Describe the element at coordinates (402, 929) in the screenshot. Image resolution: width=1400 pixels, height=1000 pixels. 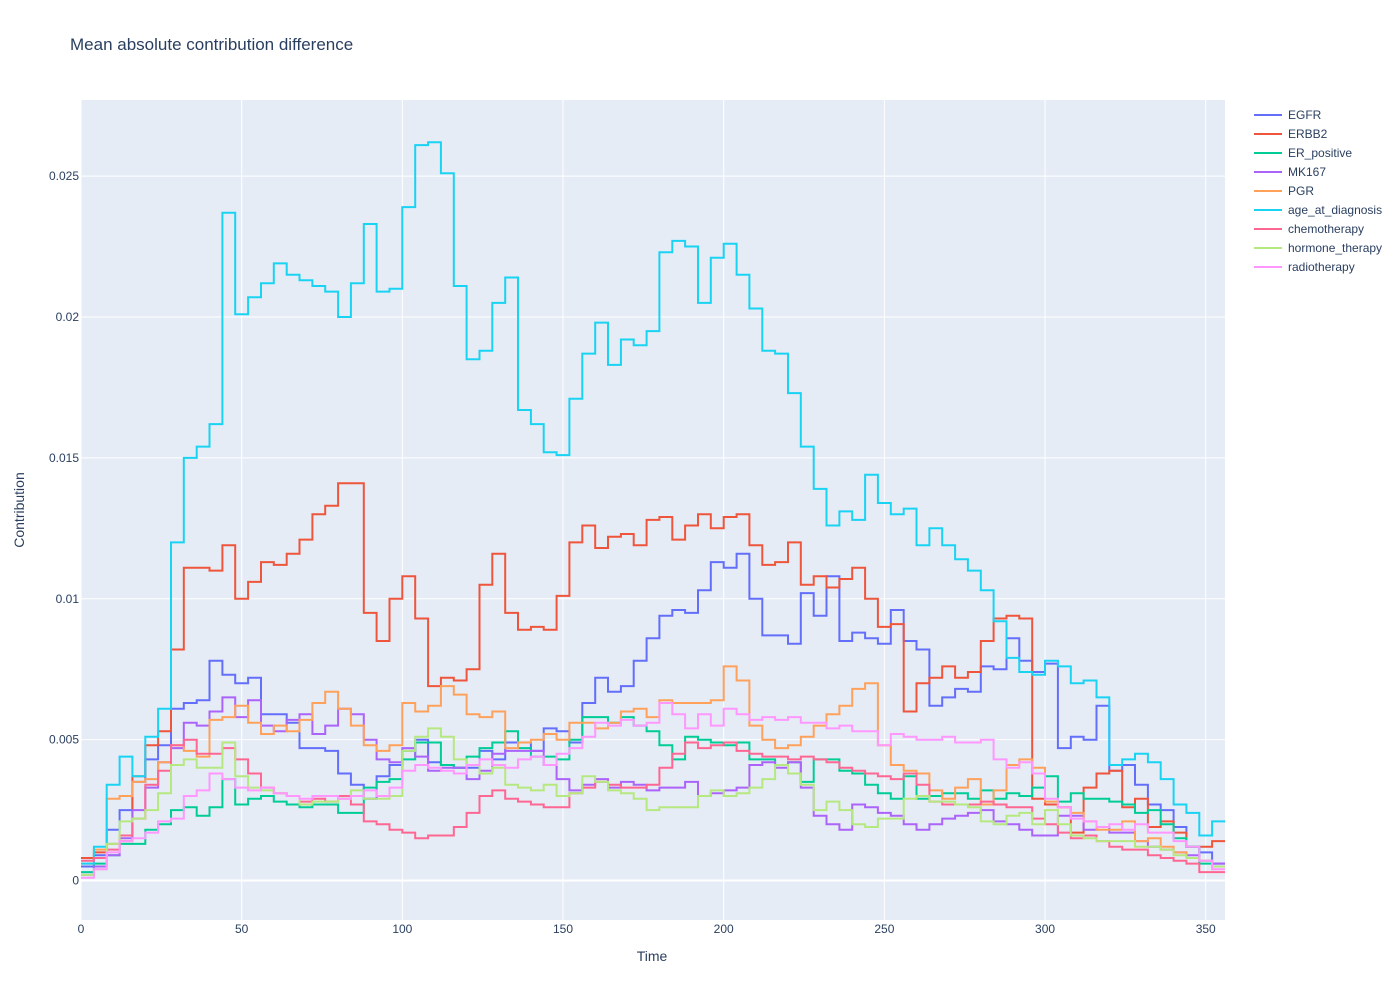
I see `x-tick-label: 100` at that location.